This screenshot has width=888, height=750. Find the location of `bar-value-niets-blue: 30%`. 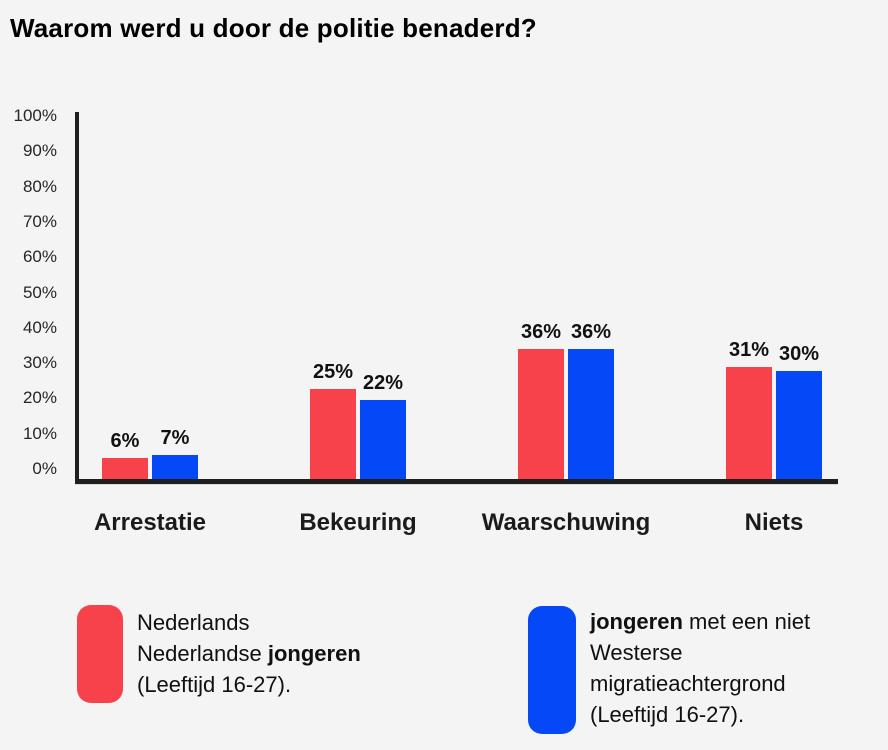

bar-value-niets-blue: 30% is located at coordinates (799, 354).